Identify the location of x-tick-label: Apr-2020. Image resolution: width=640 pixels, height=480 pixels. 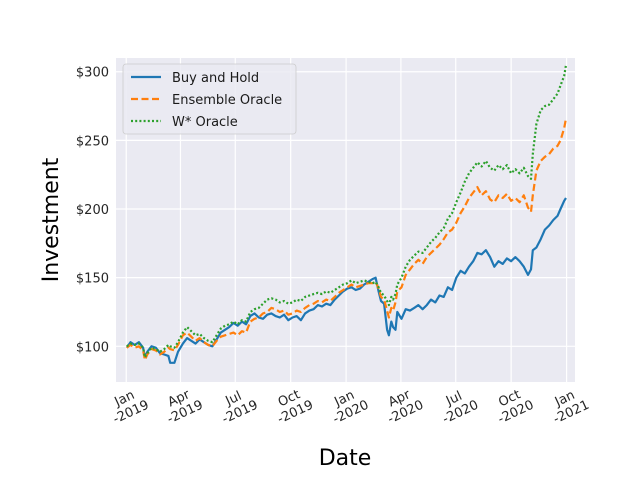
(405, 407).